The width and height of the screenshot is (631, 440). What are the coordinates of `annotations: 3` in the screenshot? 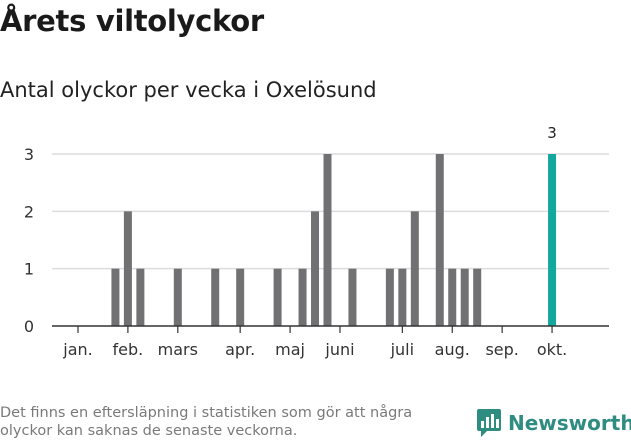 It's located at (552, 133).